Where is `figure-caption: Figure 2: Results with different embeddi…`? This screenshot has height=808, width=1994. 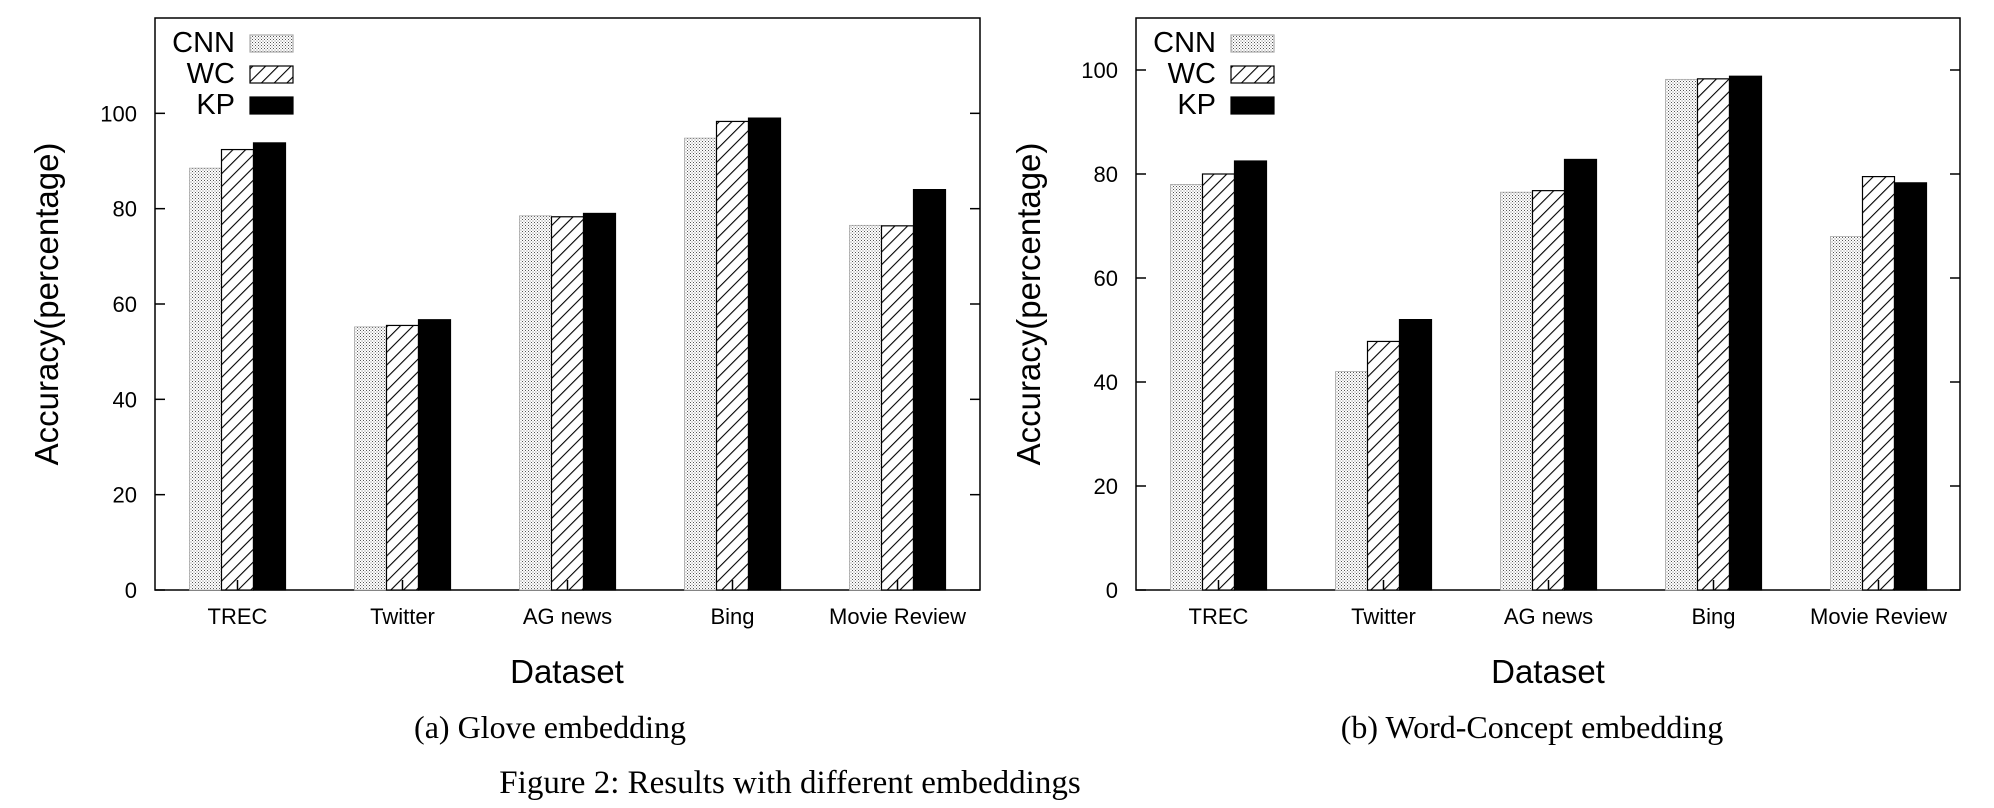 figure-caption: Figure 2: Results with different embeddi… is located at coordinates (789, 783).